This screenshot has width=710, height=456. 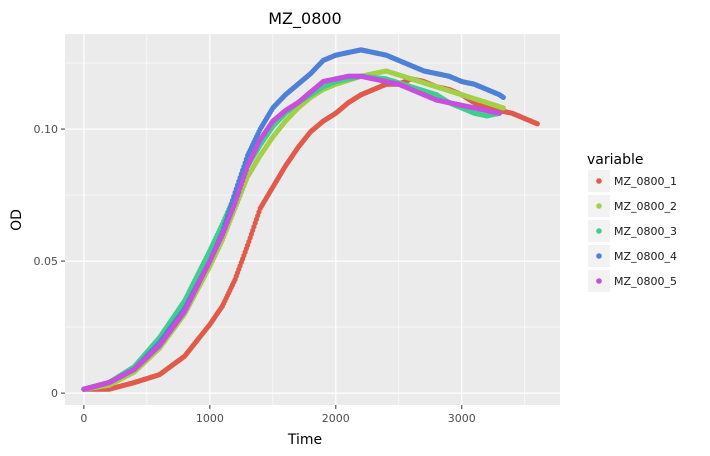 I want to click on legend-item: MZ_0800_4, so click(x=632, y=256).